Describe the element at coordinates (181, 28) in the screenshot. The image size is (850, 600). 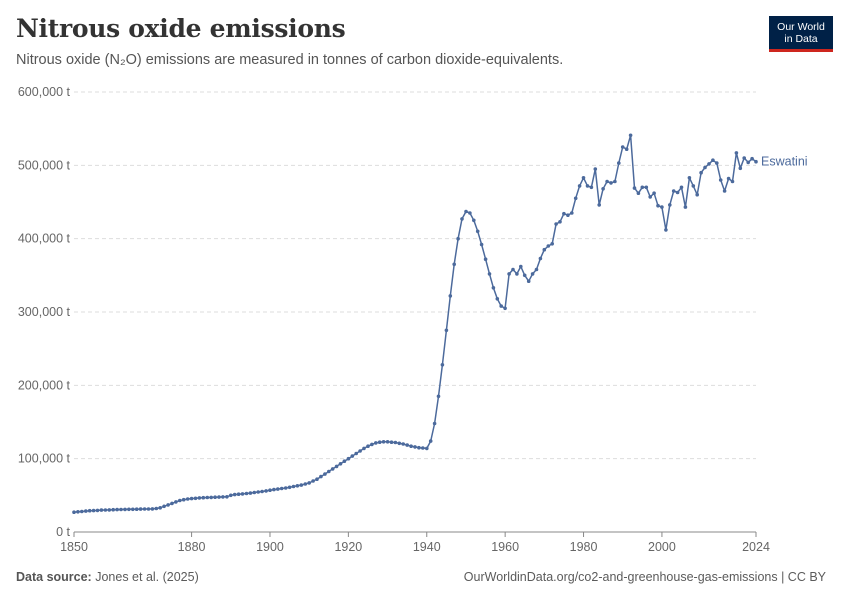
I see `chart-title: Nitrous oxide emissions` at that location.